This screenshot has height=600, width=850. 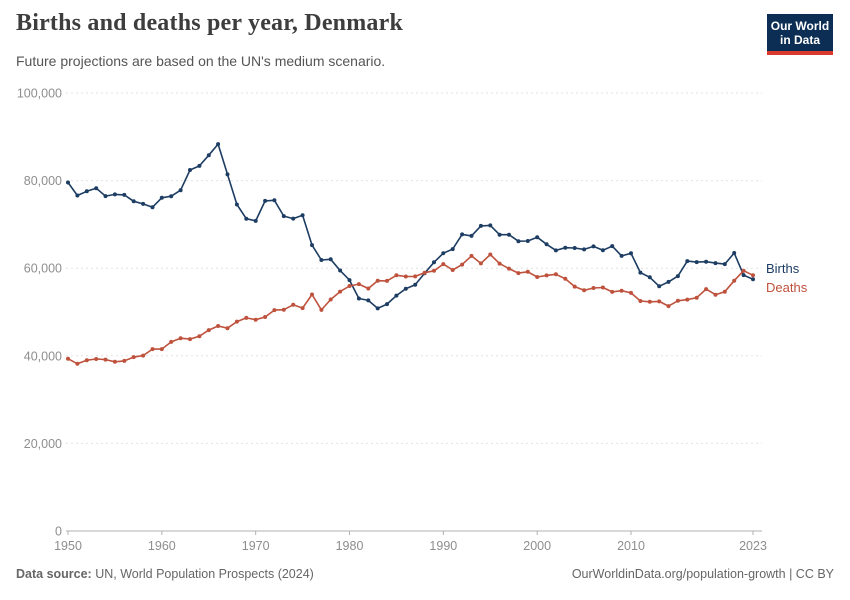 What do you see at coordinates (443, 546) in the screenshot?
I see `x-tick-label: 1990` at bounding box center [443, 546].